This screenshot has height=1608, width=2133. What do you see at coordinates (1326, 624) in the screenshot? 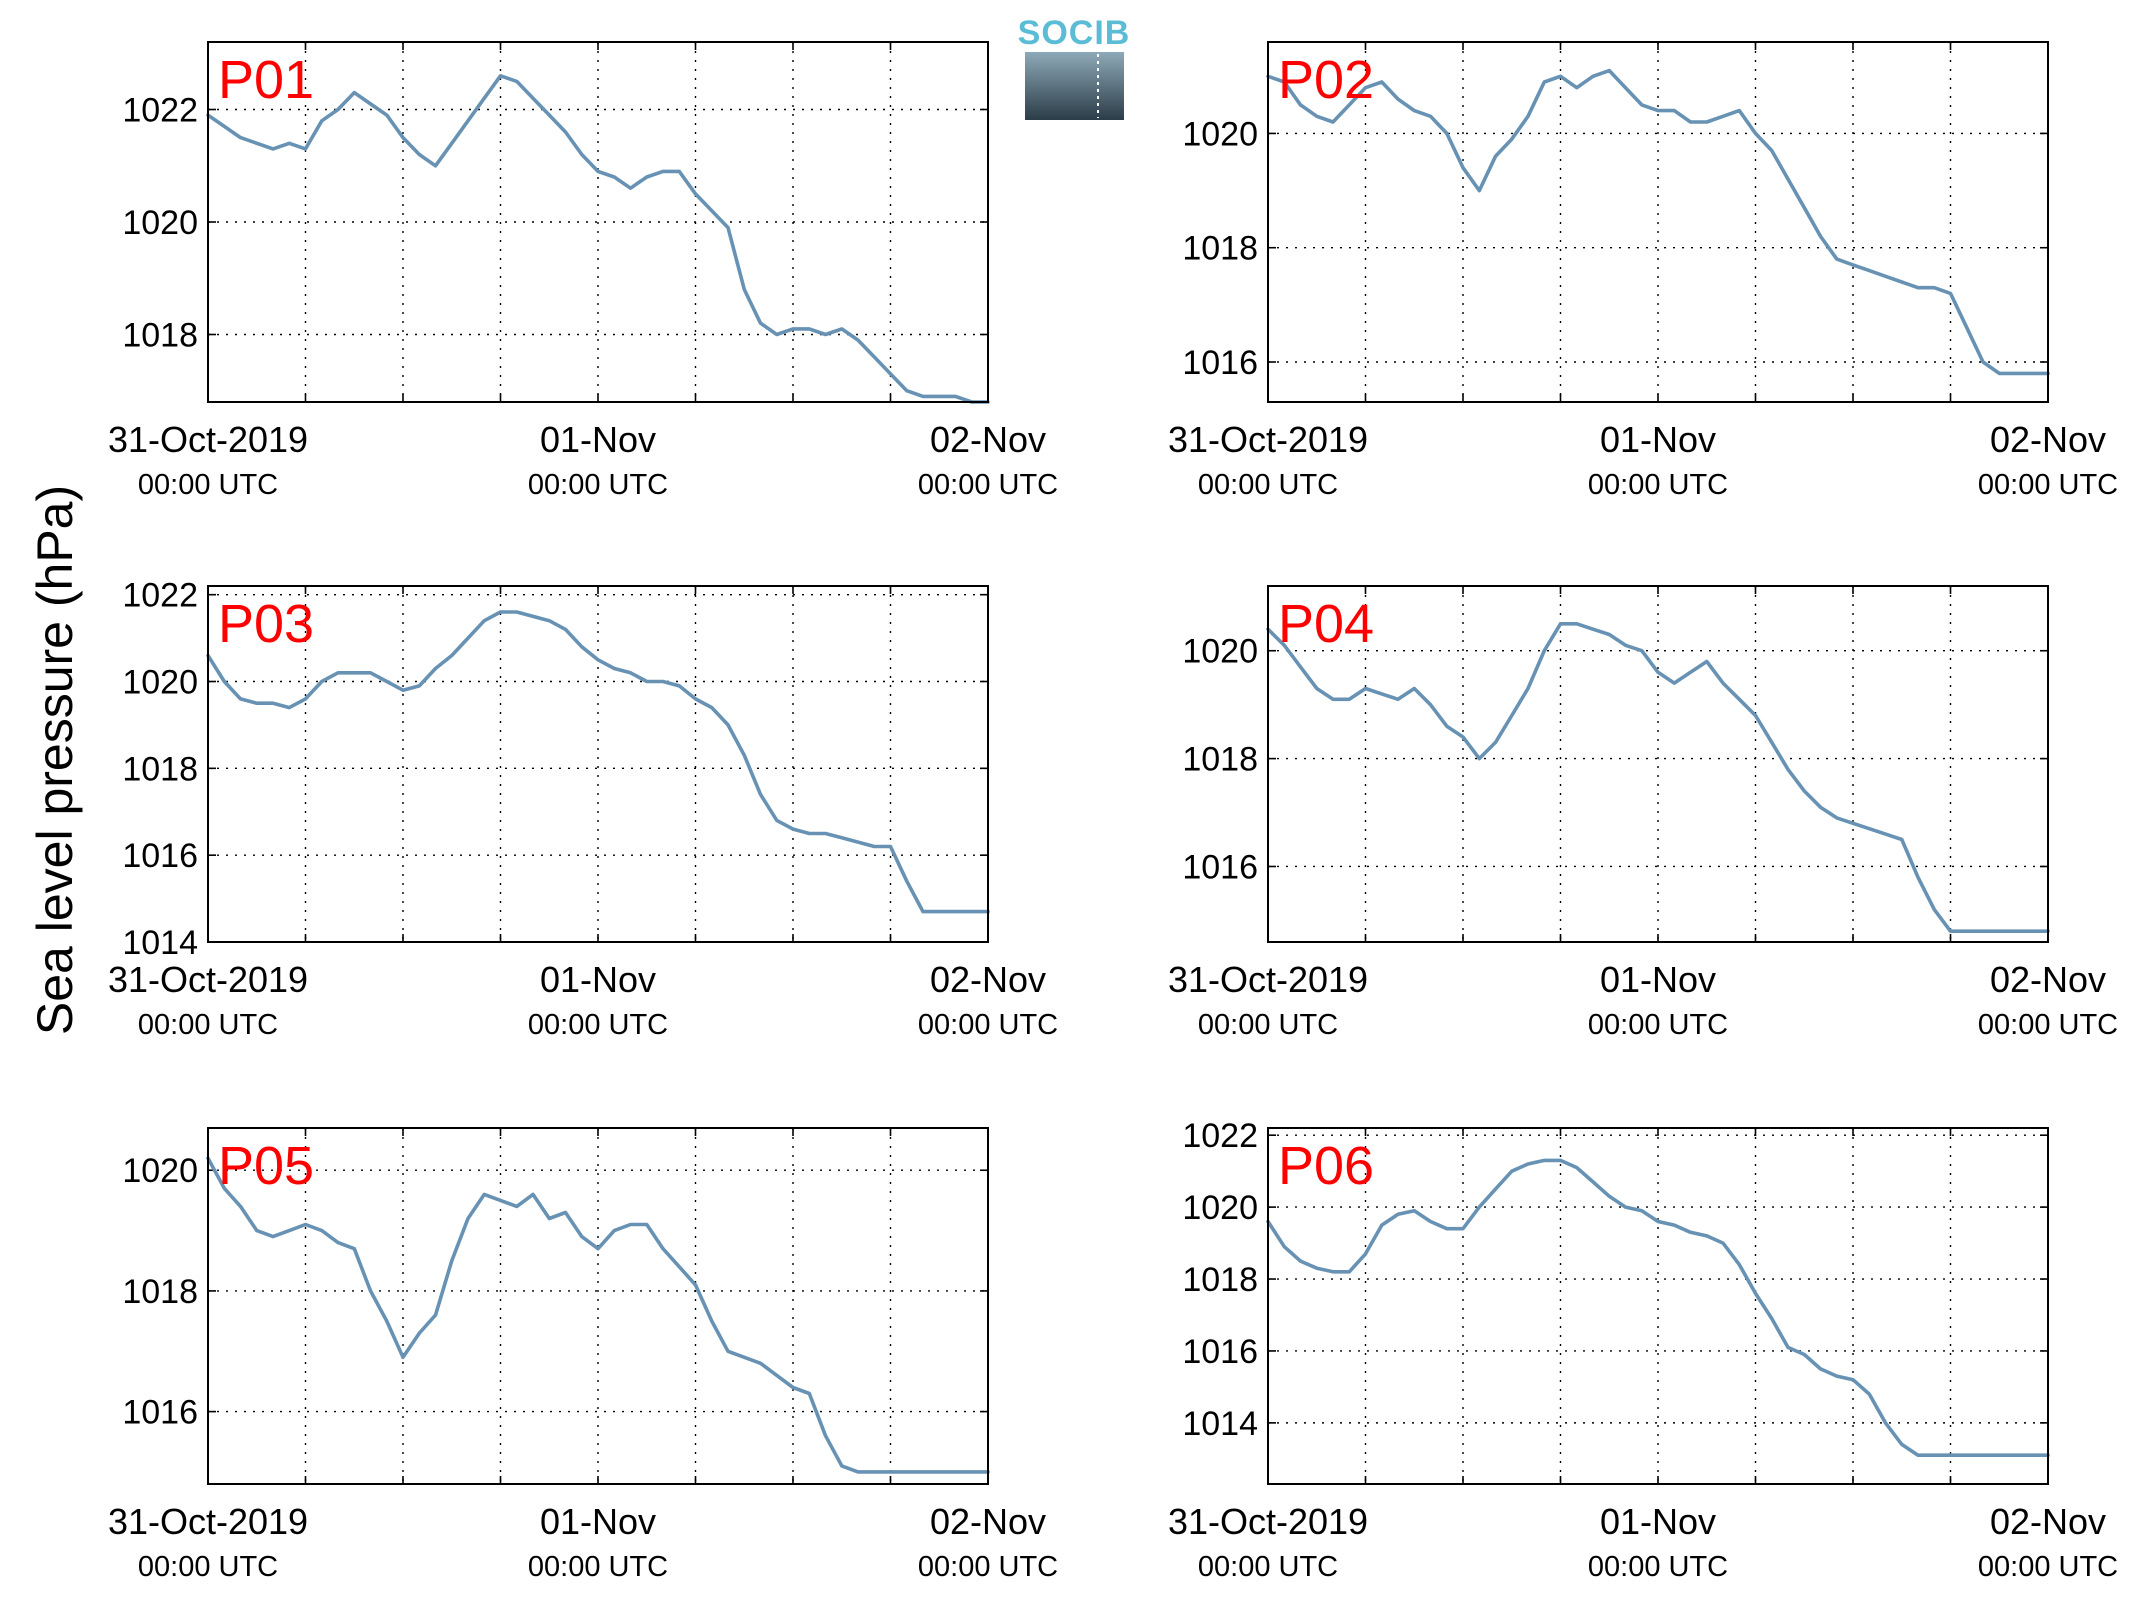
I see `panel-label: P04` at bounding box center [1326, 624].